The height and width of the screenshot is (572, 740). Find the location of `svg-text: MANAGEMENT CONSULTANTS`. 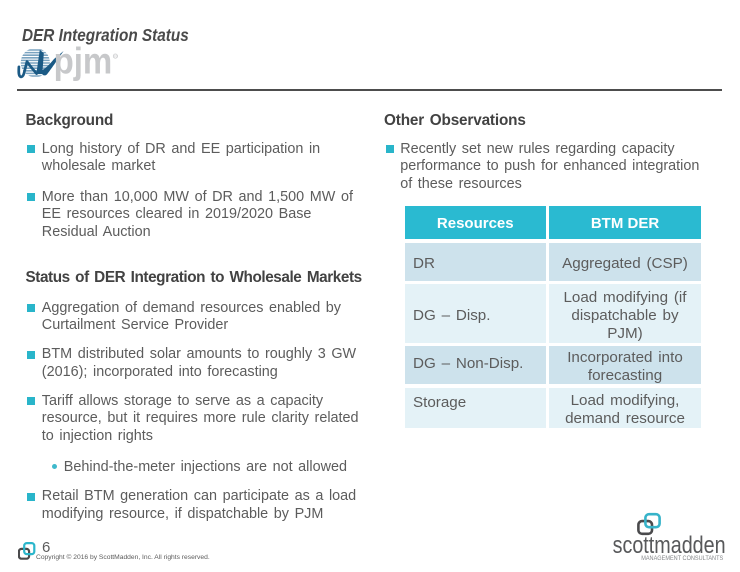

svg-text: MANAGEMENT CONSULTANTS is located at coordinates (682, 559).